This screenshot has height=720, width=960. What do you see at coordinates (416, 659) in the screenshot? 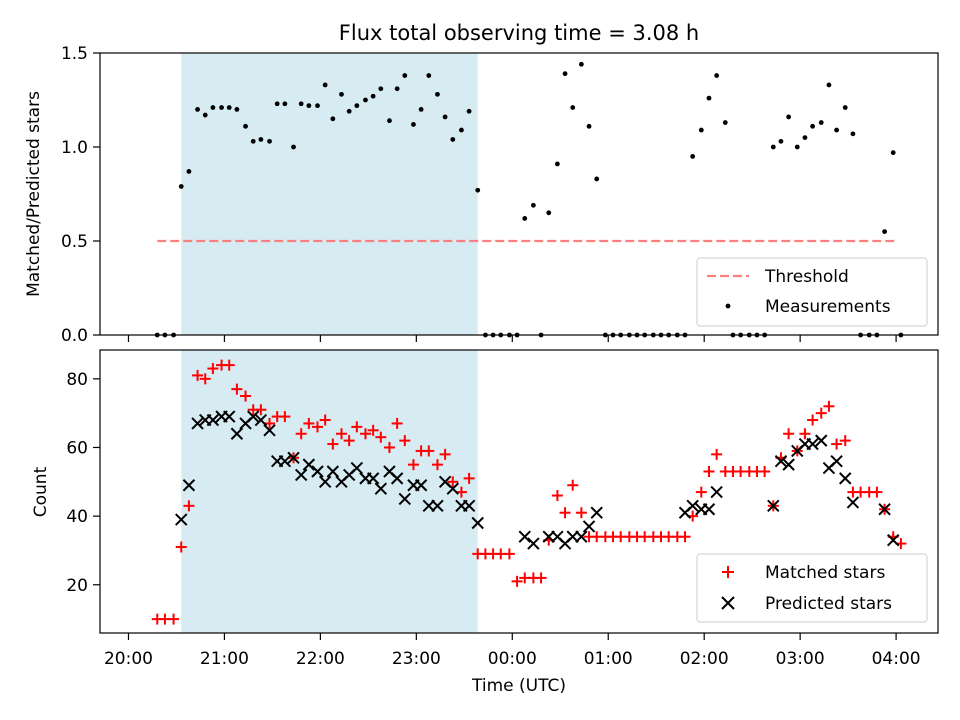
I see `x-tick-label: 23:00` at bounding box center [416, 659].